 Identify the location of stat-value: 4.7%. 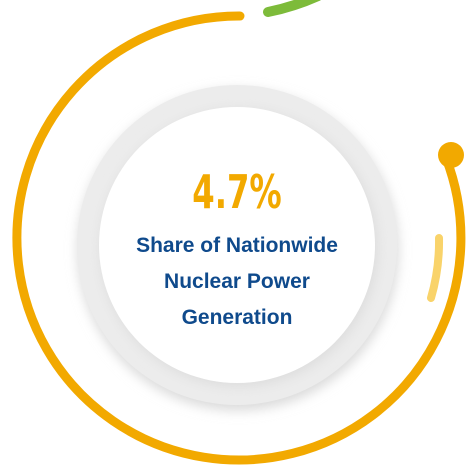
(237, 193).